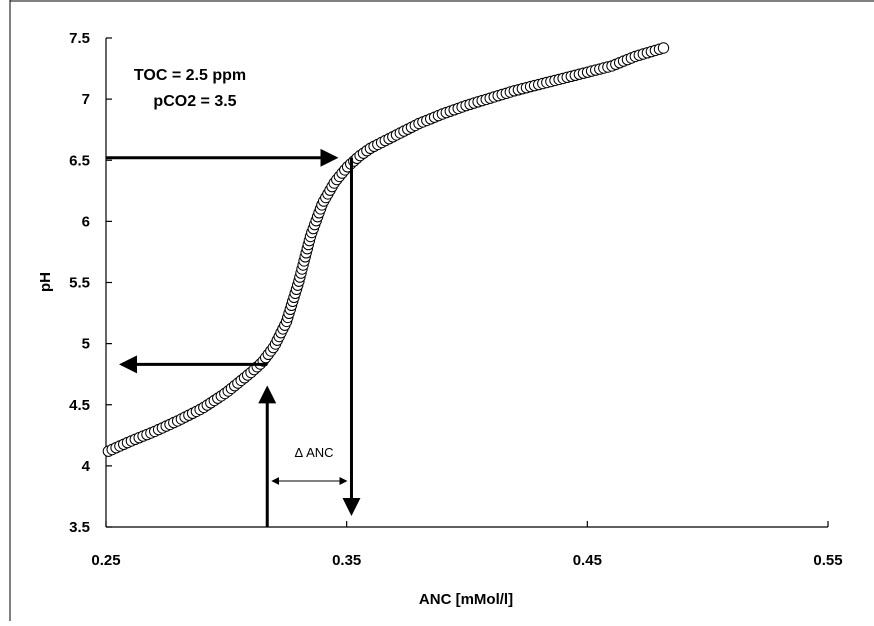  Describe the element at coordinates (313, 452) in the screenshot. I see `delta-anc-label: Δ ANC` at that location.